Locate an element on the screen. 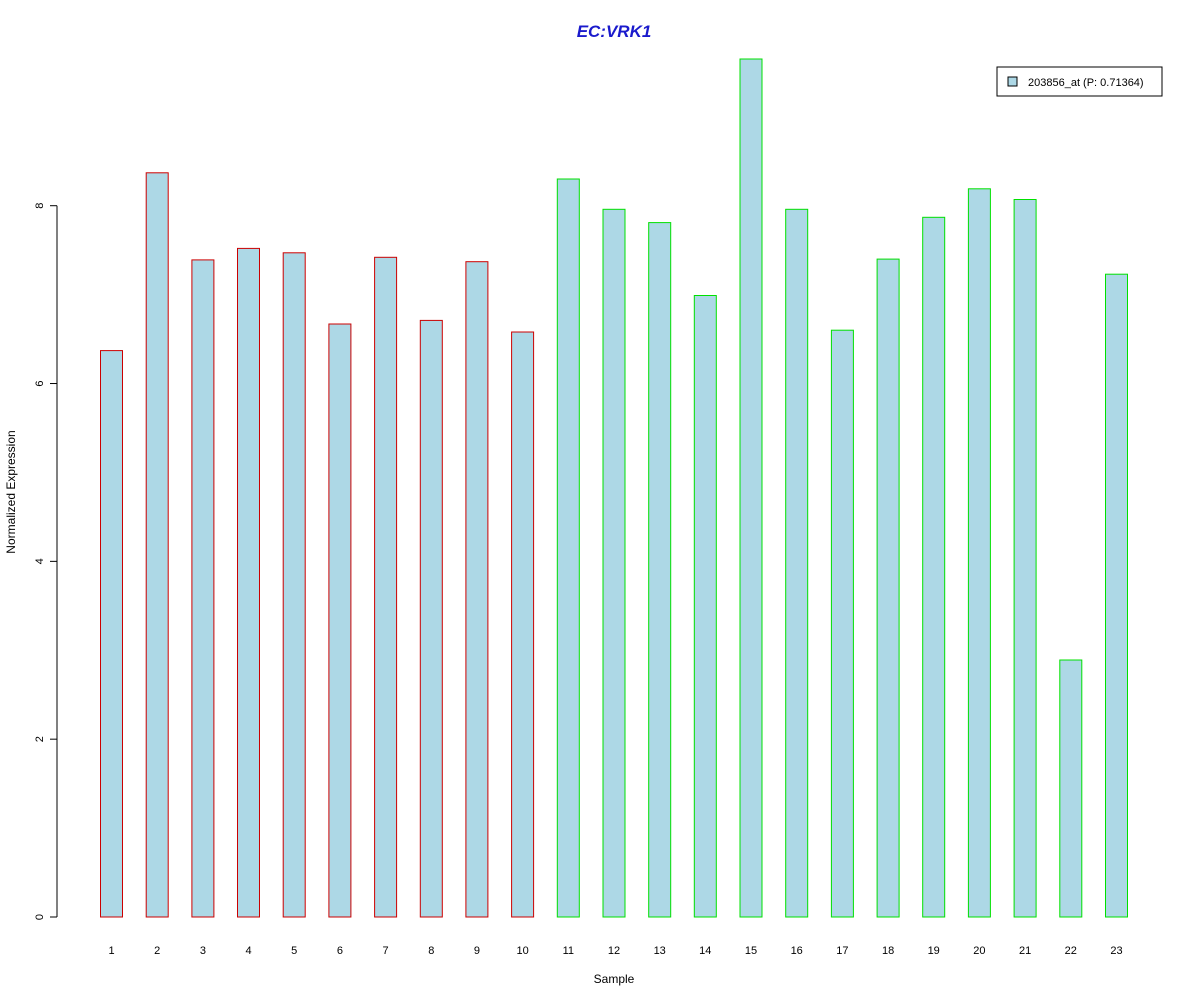 This screenshot has height=1000, width=1200. x-tick-label: 6 is located at coordinates (340, 951).